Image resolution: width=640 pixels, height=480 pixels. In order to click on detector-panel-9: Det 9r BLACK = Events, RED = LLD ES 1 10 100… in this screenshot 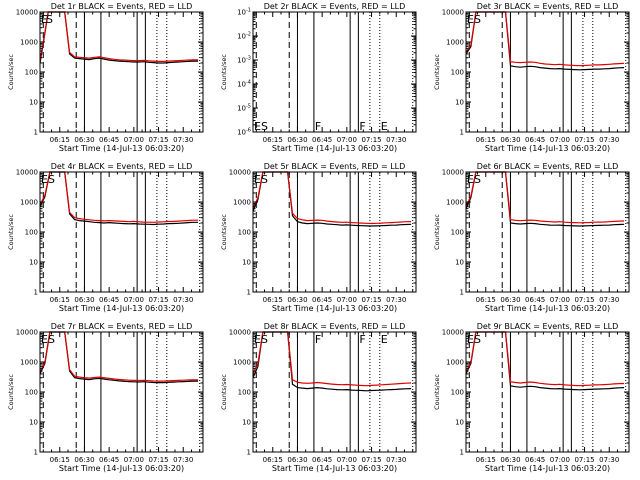, I will do `click(531, 397)`.